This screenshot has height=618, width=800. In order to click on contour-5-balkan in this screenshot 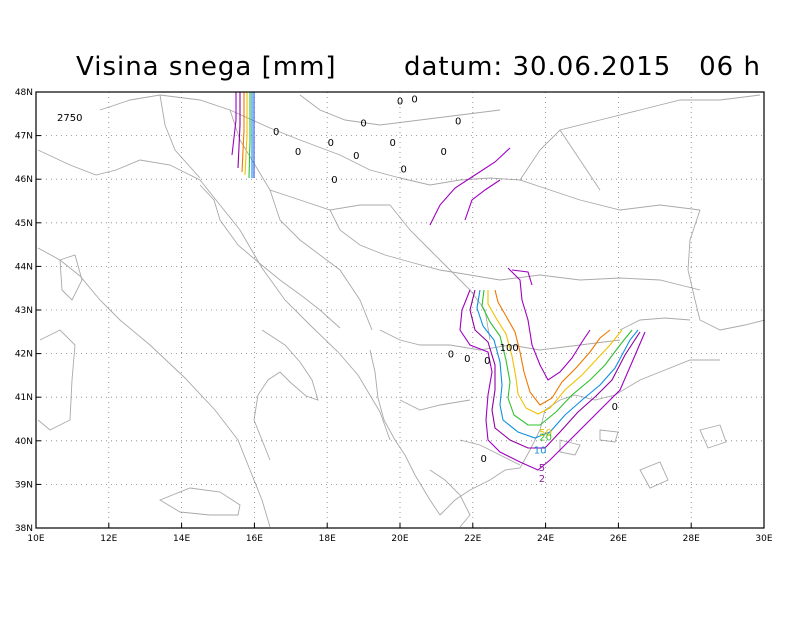, I will do `click(555, 369)`.